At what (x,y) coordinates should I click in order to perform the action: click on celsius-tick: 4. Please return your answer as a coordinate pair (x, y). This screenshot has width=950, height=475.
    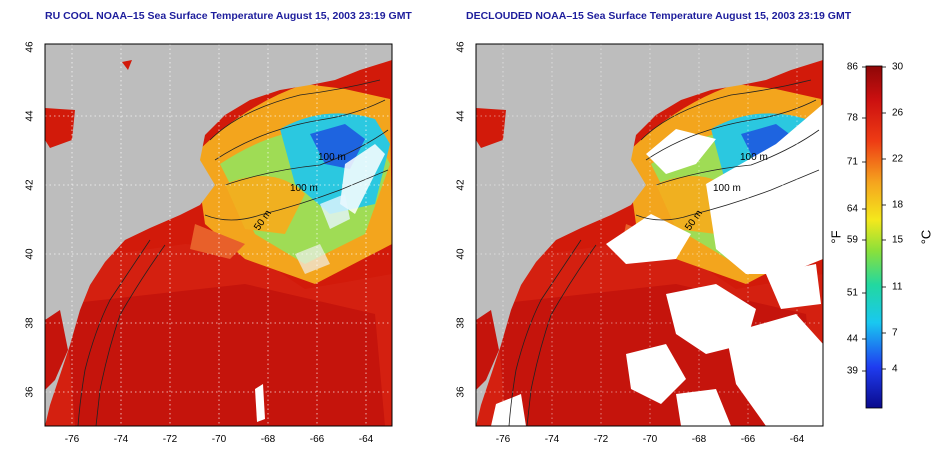
    Looking at the image, I should click on (895, 369).